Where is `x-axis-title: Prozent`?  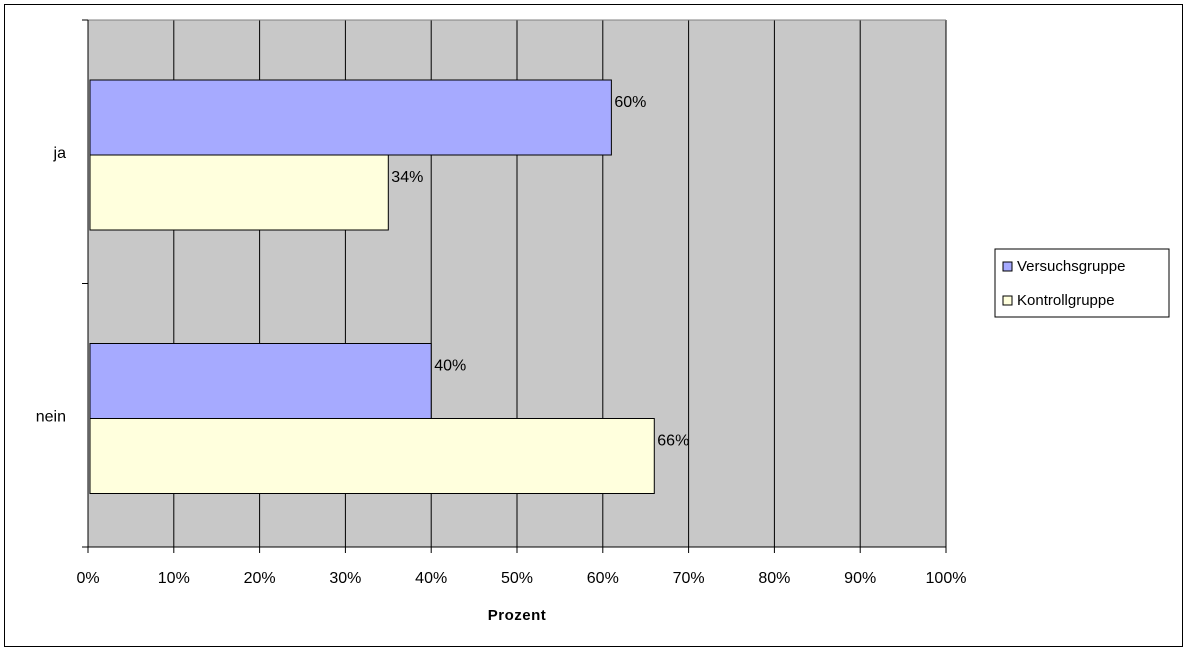 x-axis-title: Prozent is located at coordinates (517, 615).